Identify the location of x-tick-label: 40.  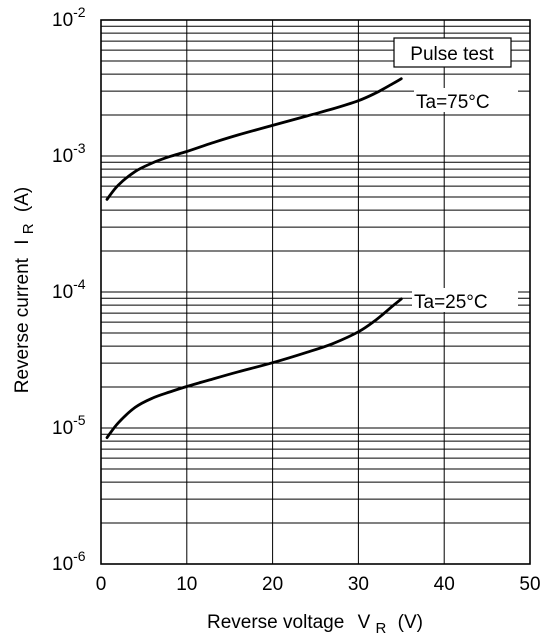
(444, 584).